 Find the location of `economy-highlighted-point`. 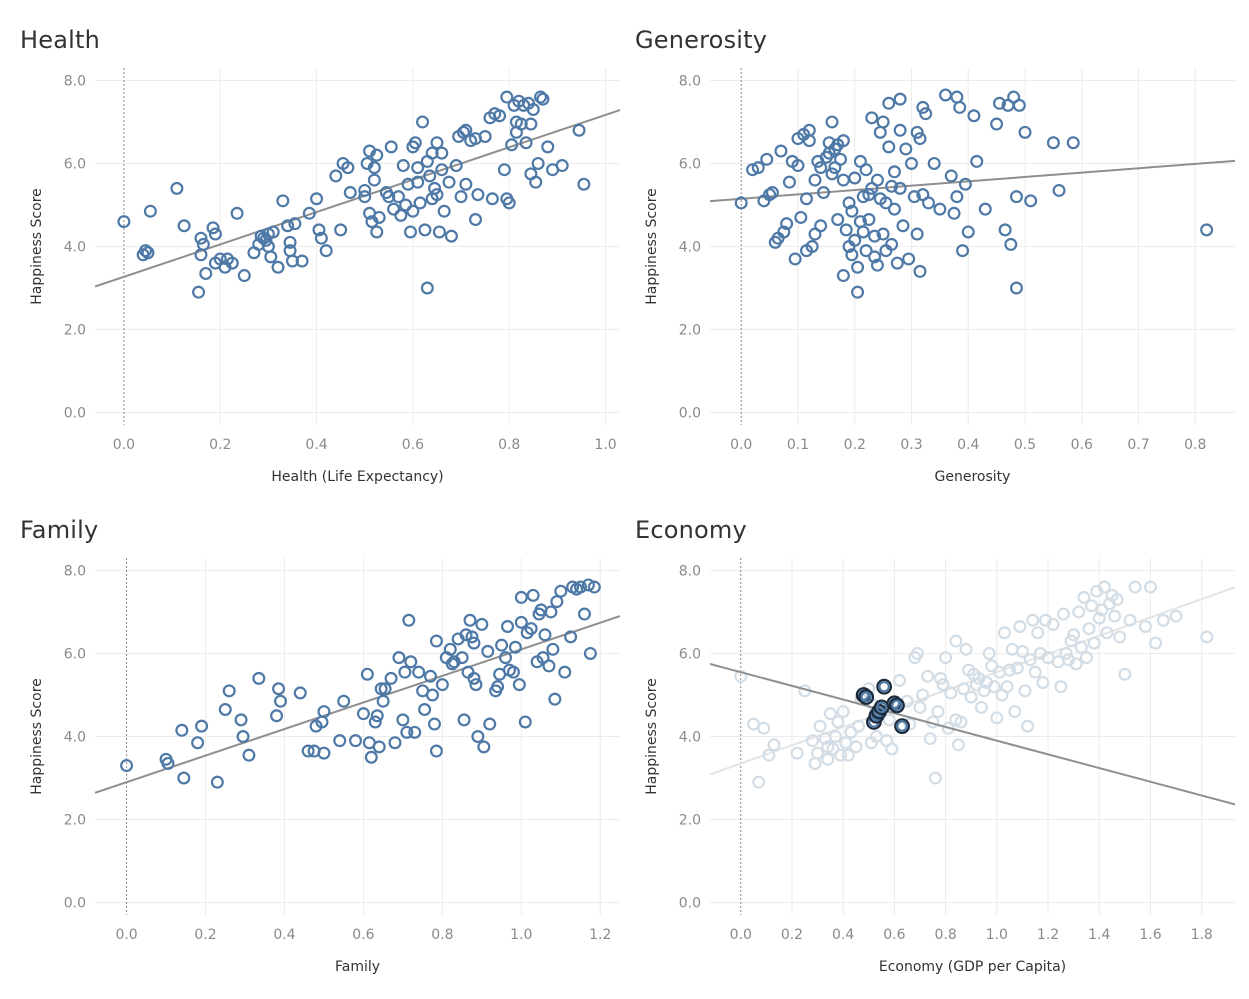

economy-highlighted-point is located at coordinates (902, 726).